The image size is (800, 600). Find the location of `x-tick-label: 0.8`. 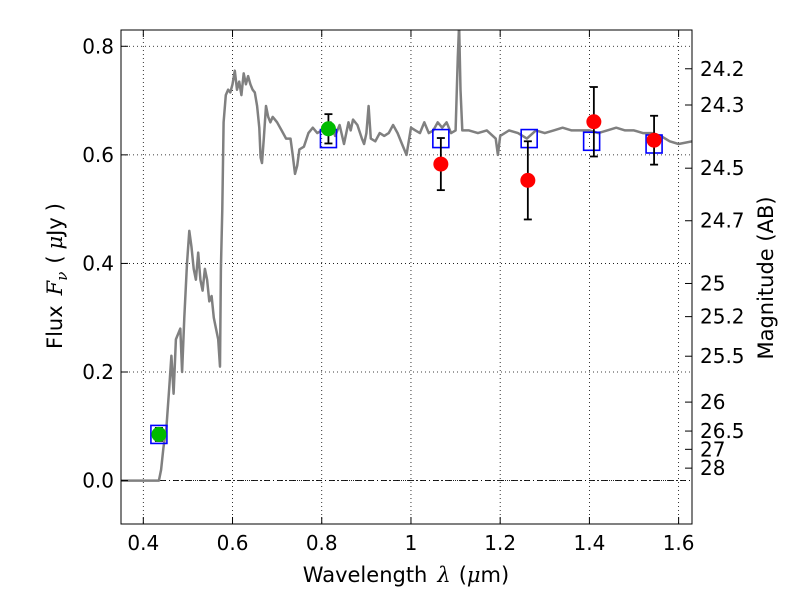

x-tick-label: 0.8 is located at coordinates (322, 543).